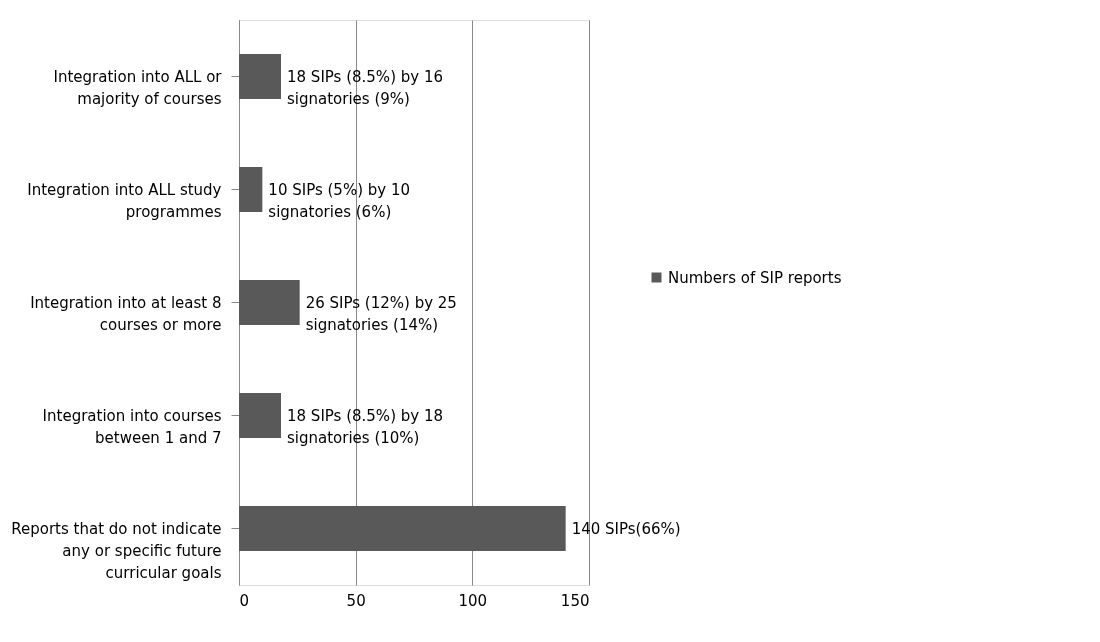  Describe the element at coordinates (116, 550) in the screenshot. I see `y-tick-label: Reports that do not indicate any or specific future curricular goals` at that location.